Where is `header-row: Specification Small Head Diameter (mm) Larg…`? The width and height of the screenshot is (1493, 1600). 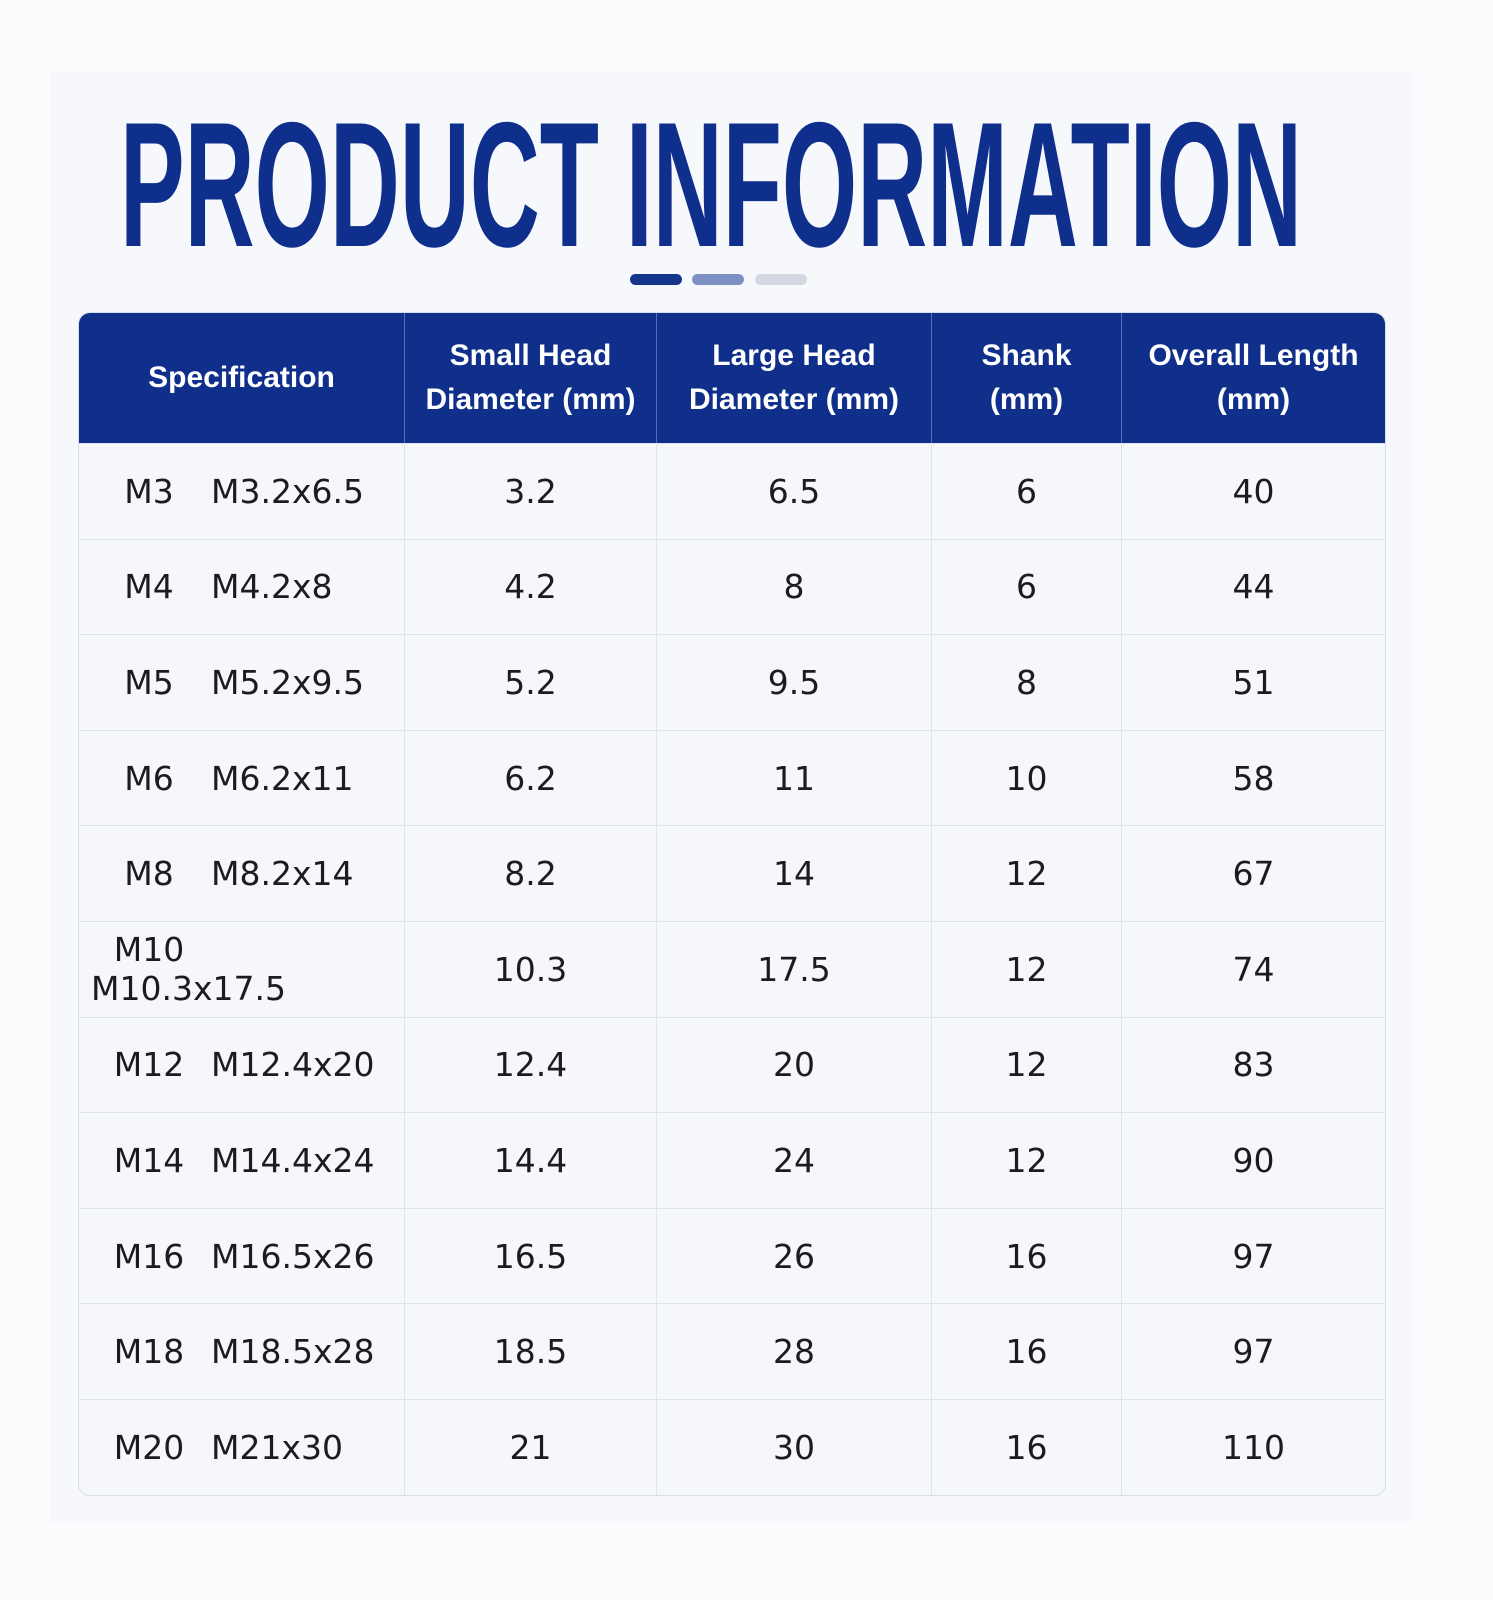 header-row: Specification Small Head Diameter (mm) Larg… is located at coordinates (732, 378).